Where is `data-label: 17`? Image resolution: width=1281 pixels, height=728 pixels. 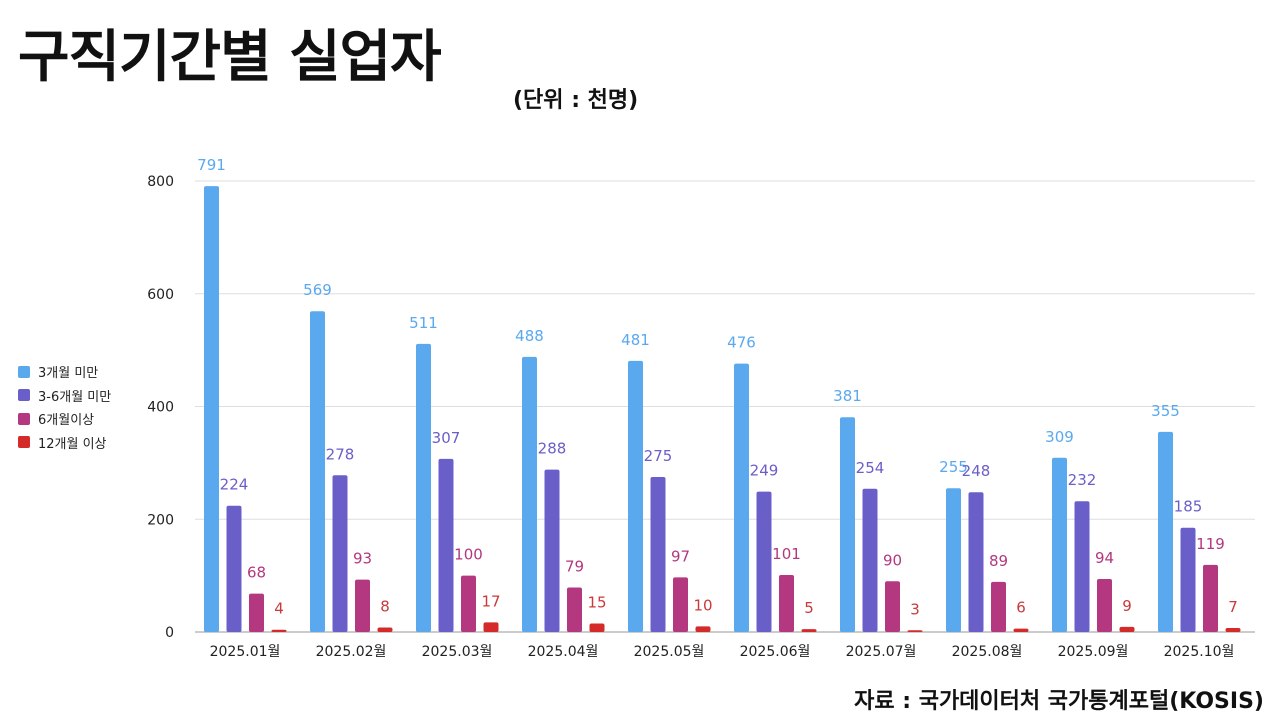 data-label: 17 is located at coordinates (490, 601).